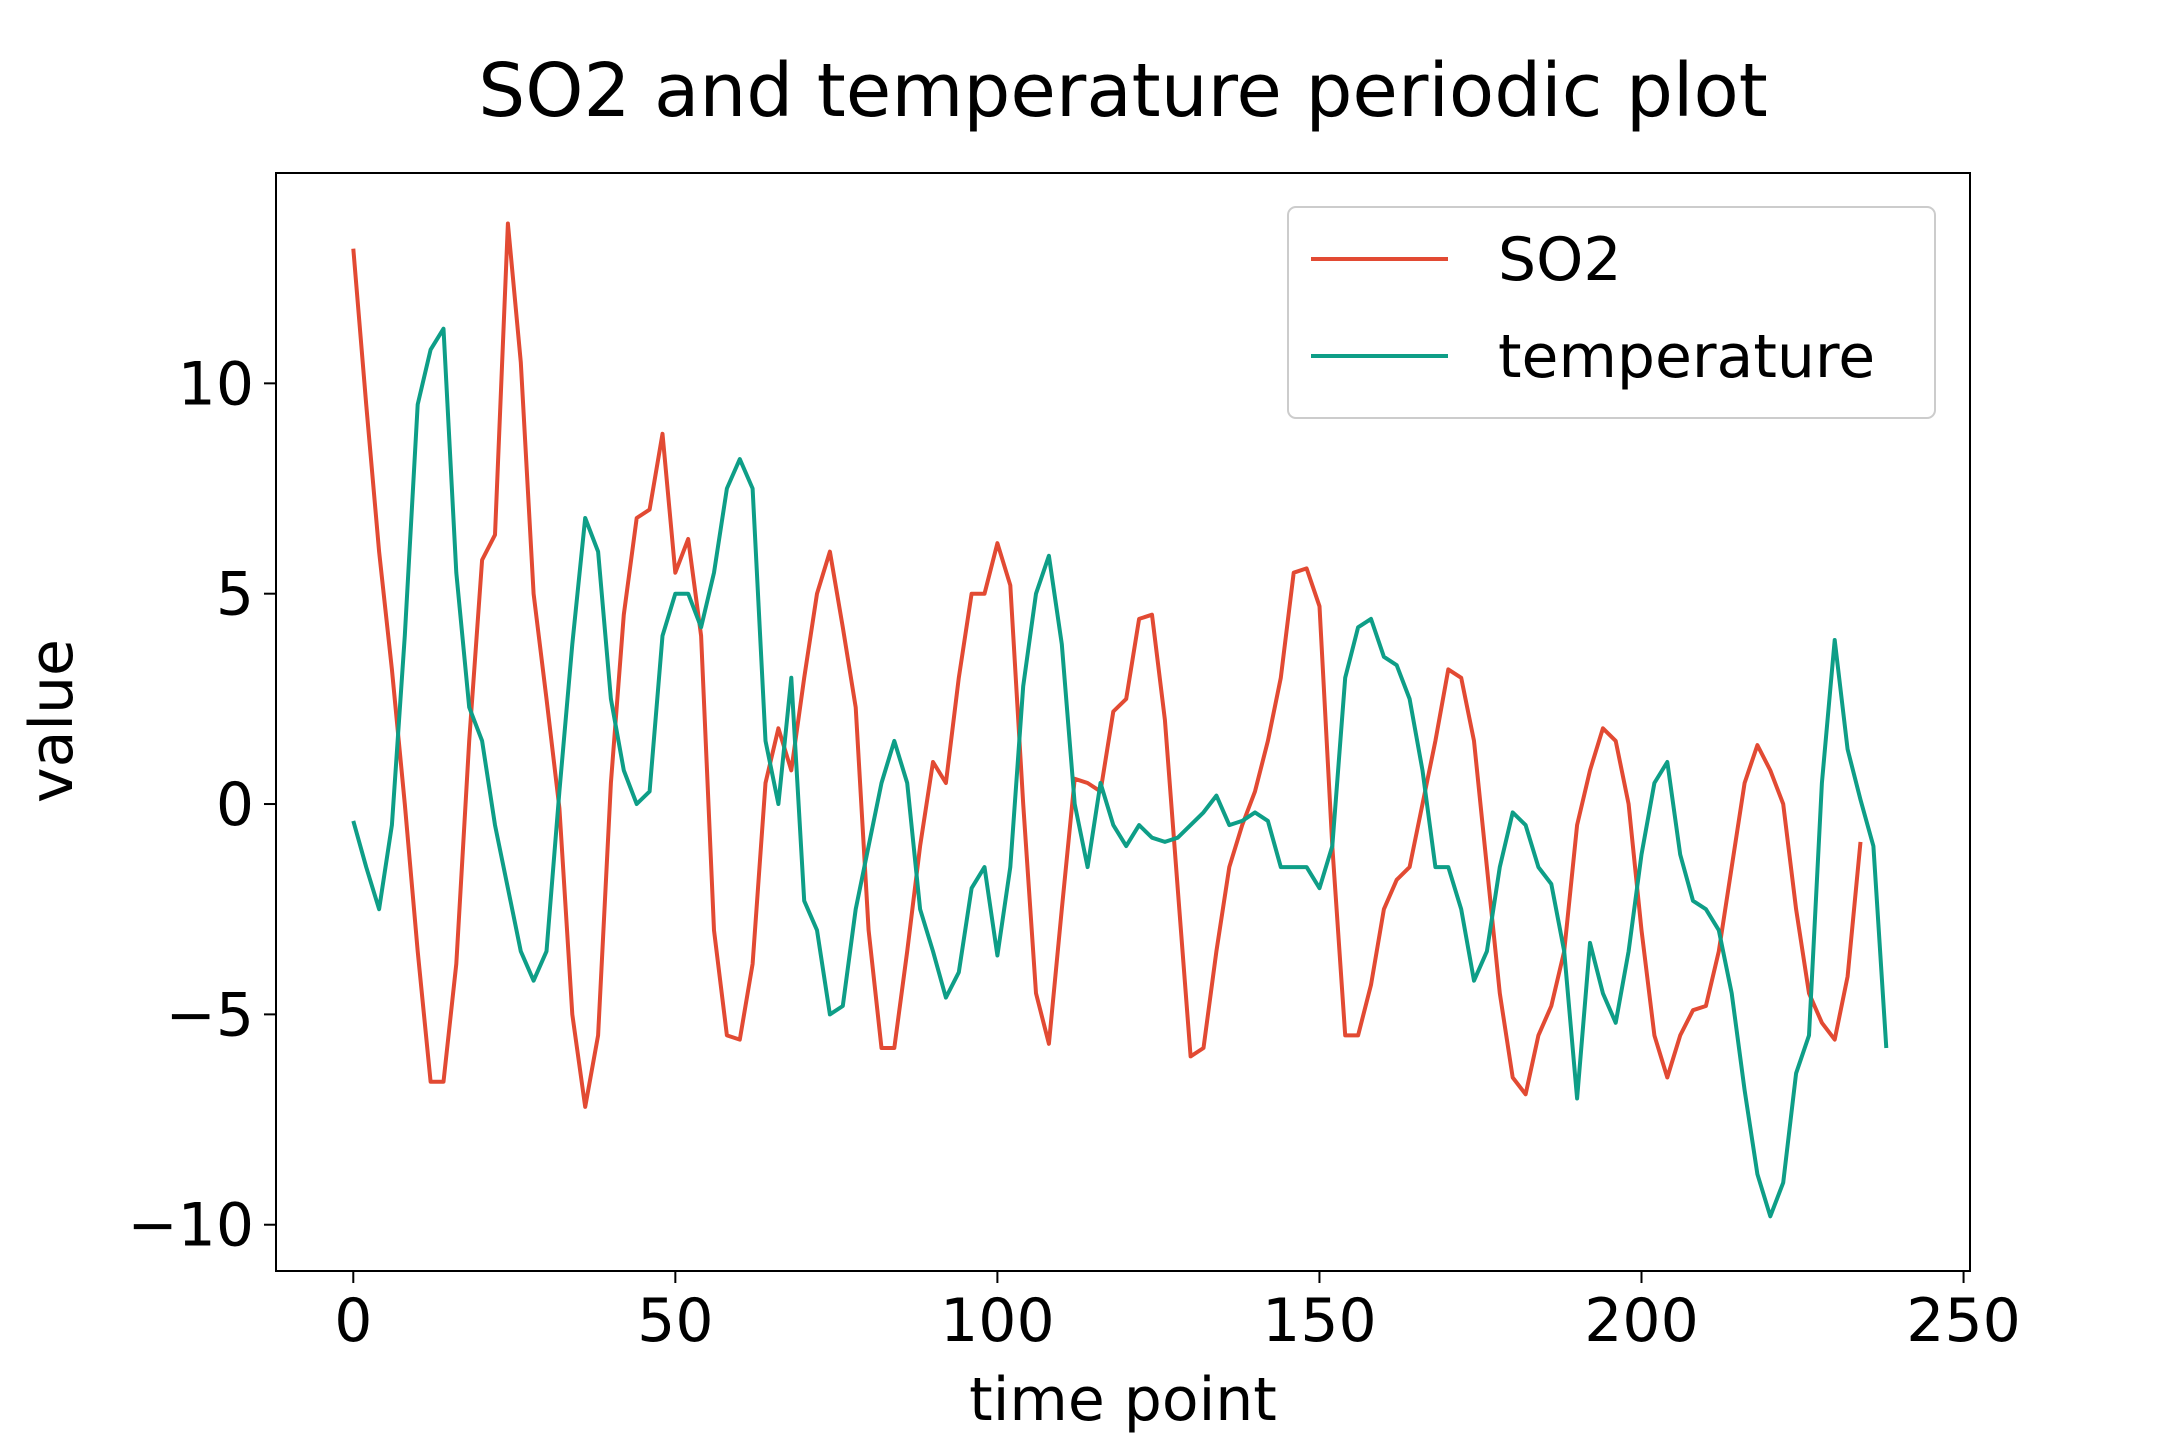 The image size is (2166, 1444). I want to click on x-axis-label: time point, so click(1123, 1400).